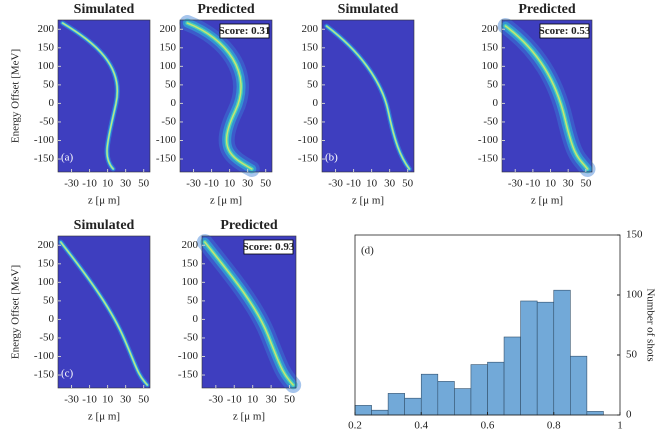 This screenshot has height=431, width=659. I want to click on y-axis-label: Energy Offset [MeV], so click(16, 96).